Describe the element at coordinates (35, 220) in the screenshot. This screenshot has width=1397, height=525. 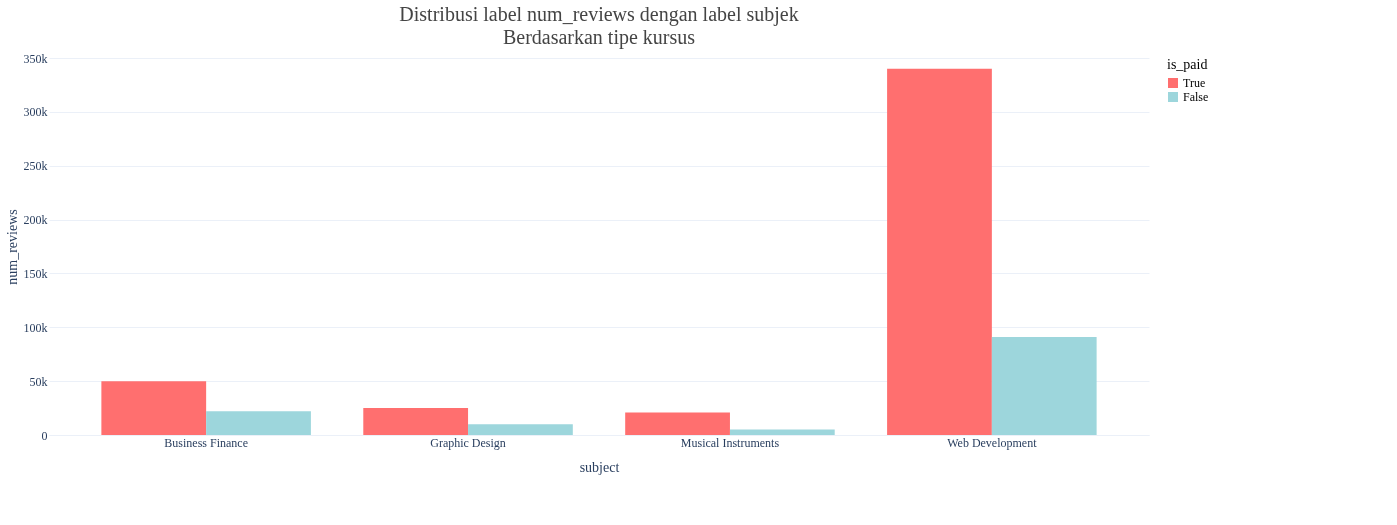
I see `y-tick-label: 200k` at that location.